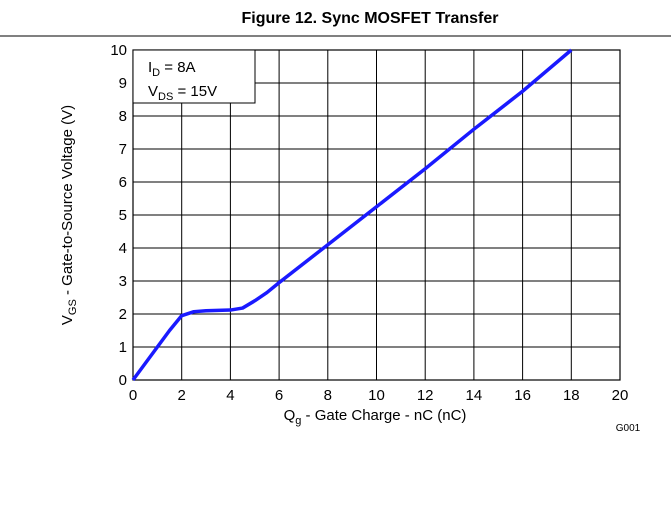 The width and height of the screenshot is (671, 508). I want to click on y-tick-label: 5, so click(123, 215).